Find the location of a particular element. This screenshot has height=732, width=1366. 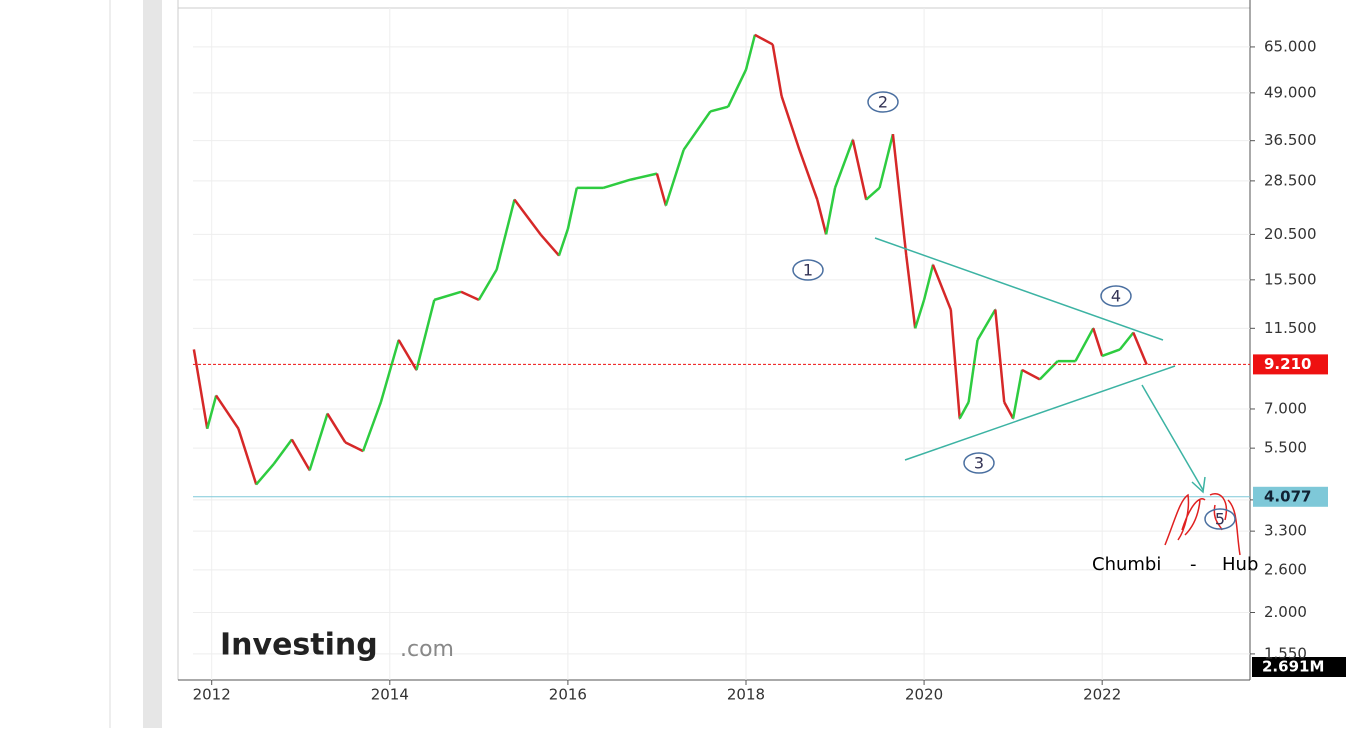

wave-label: 3 is located at coordinates (979, 463).